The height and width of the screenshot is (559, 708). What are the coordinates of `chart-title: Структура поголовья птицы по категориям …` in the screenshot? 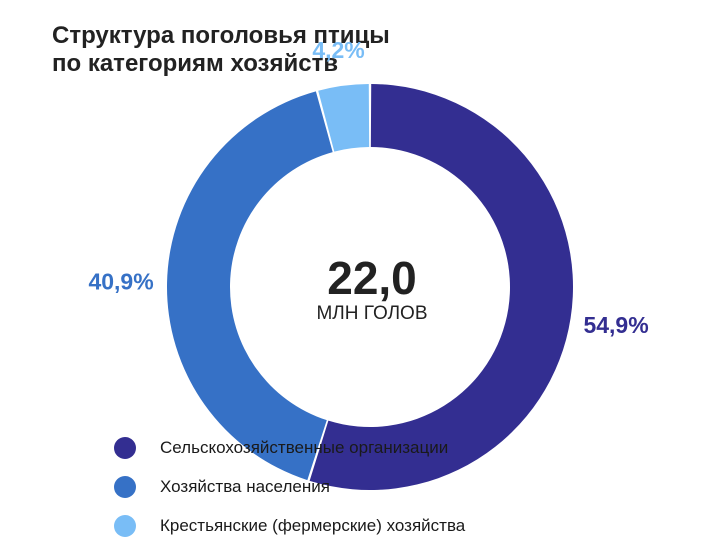 It's located at (221, 50).